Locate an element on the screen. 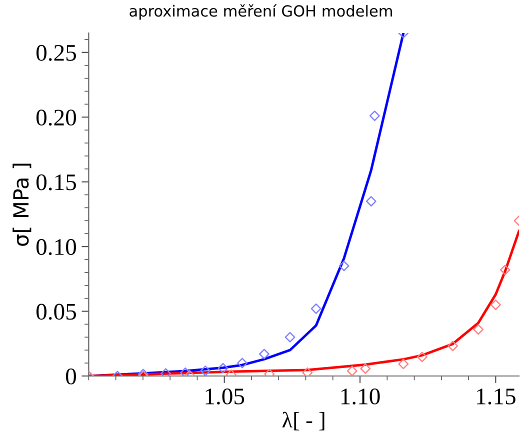  y-axis-title: σ[ MPa ] is located at coordinates (22, 205).